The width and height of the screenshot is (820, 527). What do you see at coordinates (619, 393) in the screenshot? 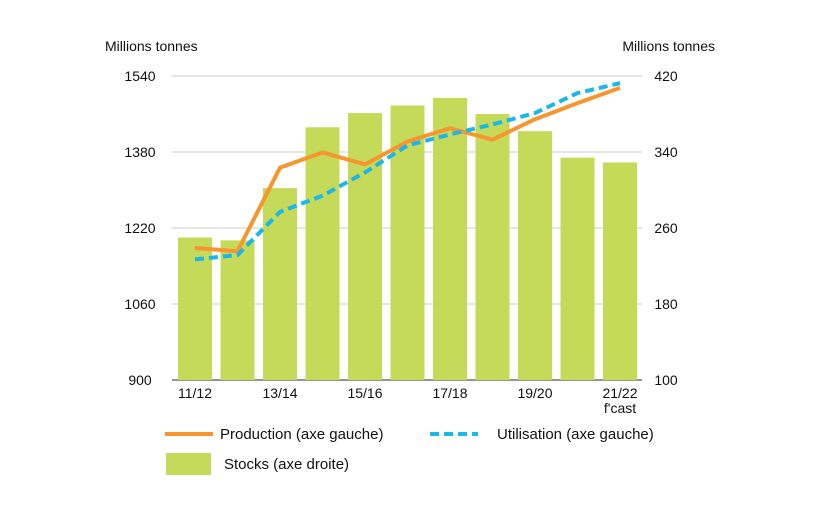
I see `x-tick-label: 21/22` at bounding box center [619, 393].